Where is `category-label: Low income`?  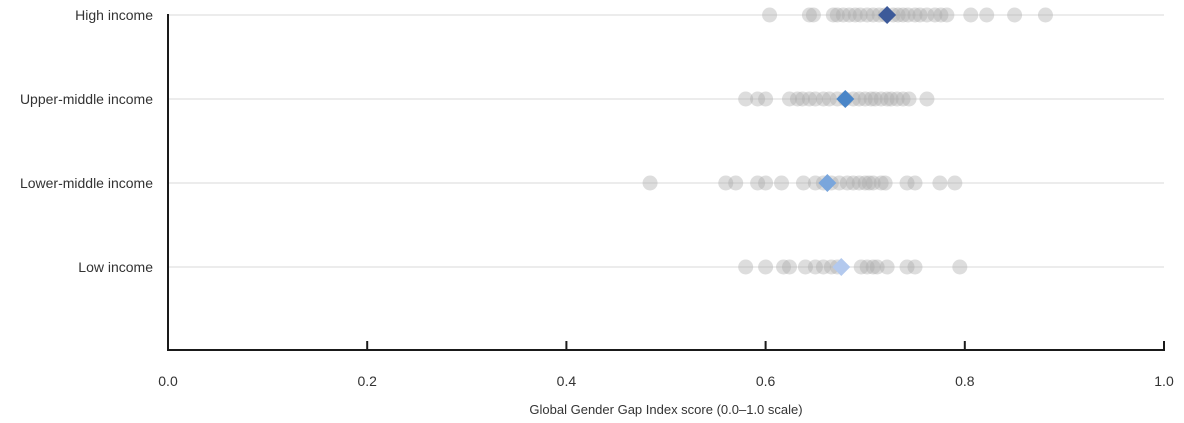 category-label: Low income is located at coordinates (115, 267).